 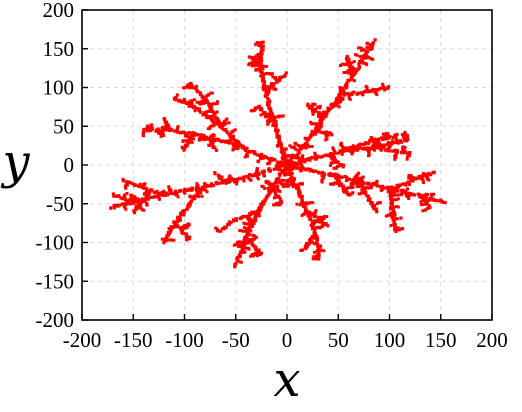 What do you see at coordinates (55, 281) in the screenshot?
I see `y-tick-label: -150` at bounding box center [55, 281].